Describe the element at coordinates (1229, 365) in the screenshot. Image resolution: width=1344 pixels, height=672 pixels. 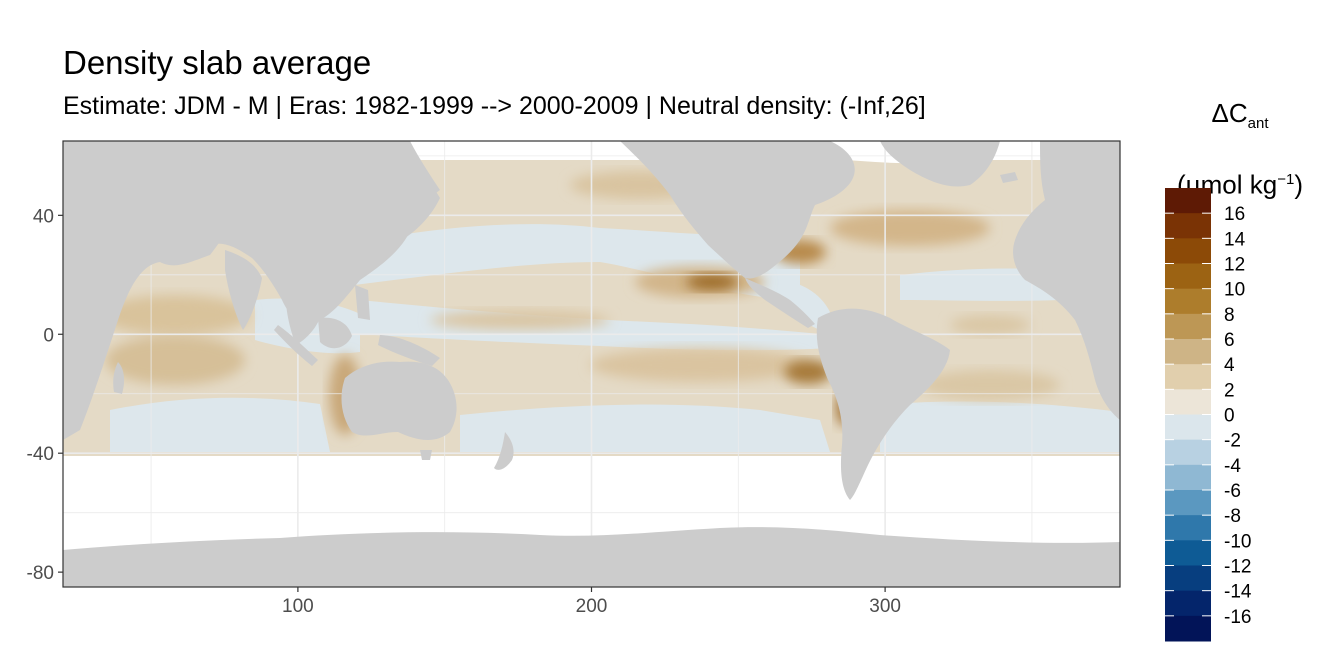
I see `colorbar-label: 4` at that location.